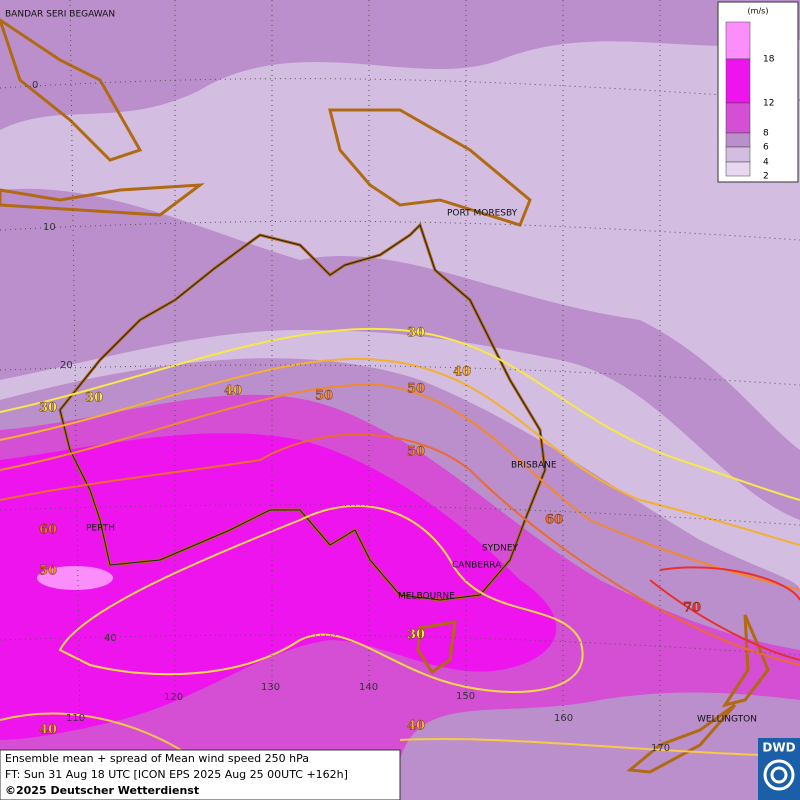 The image size is (800, 800). Describe the element at coordinates (426, 597) in the screenshot. I see `city-label: MELBOURNE` at that location.